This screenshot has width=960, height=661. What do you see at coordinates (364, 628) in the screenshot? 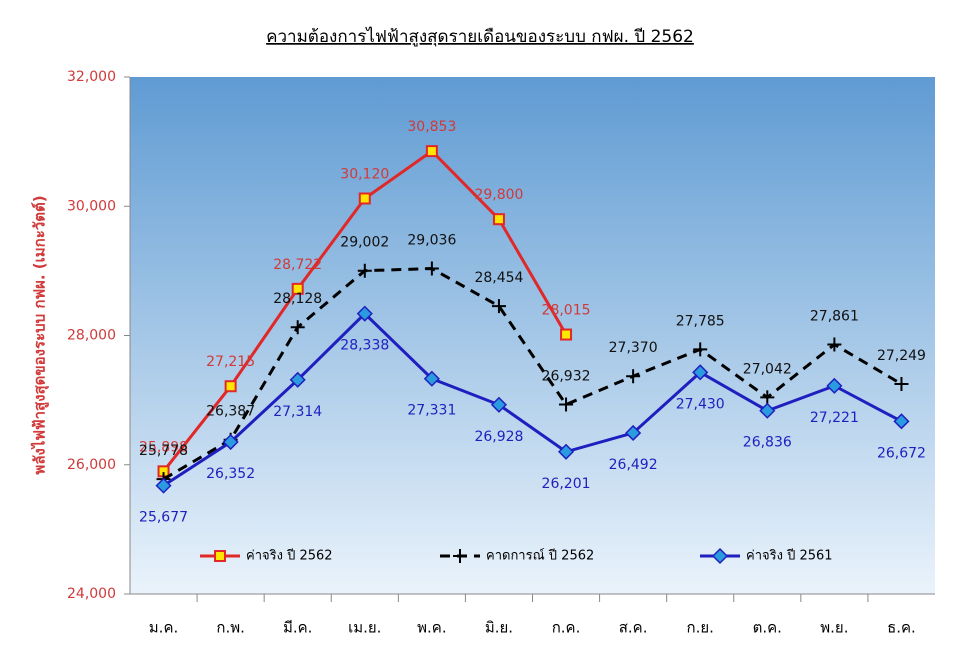
I see `x-tick-label: เม.ย.` at bounding box center [364, 628].